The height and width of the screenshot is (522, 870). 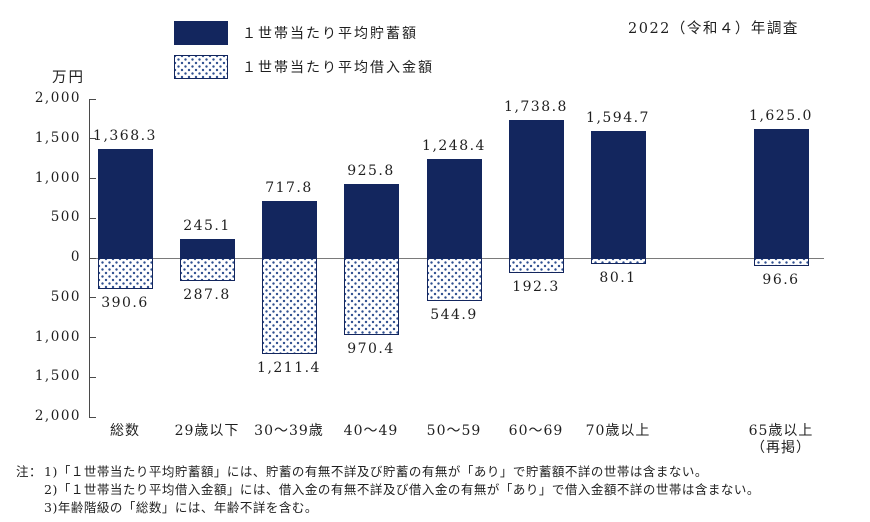 What do you see at coordinates (29, 471) in the screenshot?
I see `footnote-prefix: 注：` at bounding box center [29, 471].